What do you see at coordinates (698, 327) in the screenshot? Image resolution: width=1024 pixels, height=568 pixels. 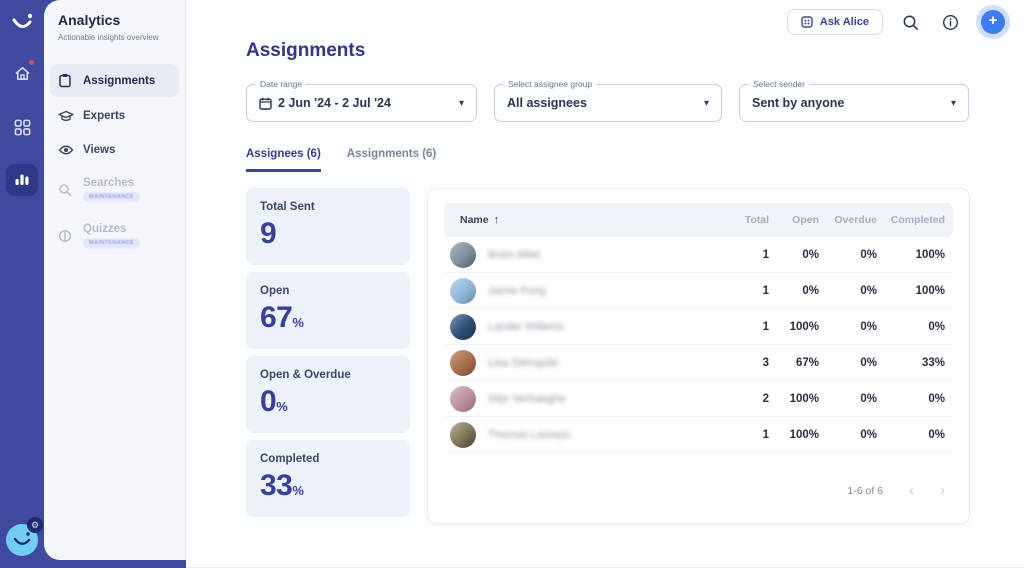 I see `table-row: Lander Willems 1 100% 0% 0%` at bounding box center [698, 327].